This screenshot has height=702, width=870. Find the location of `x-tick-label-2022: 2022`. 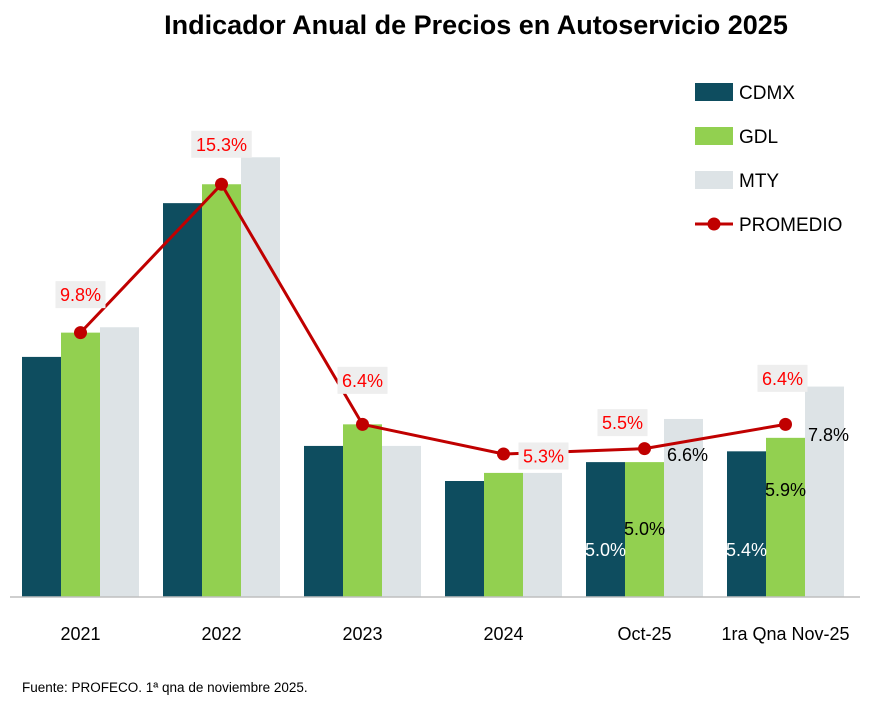

x-tick-label-2022: 2022 is located at coordinates (221, 634).